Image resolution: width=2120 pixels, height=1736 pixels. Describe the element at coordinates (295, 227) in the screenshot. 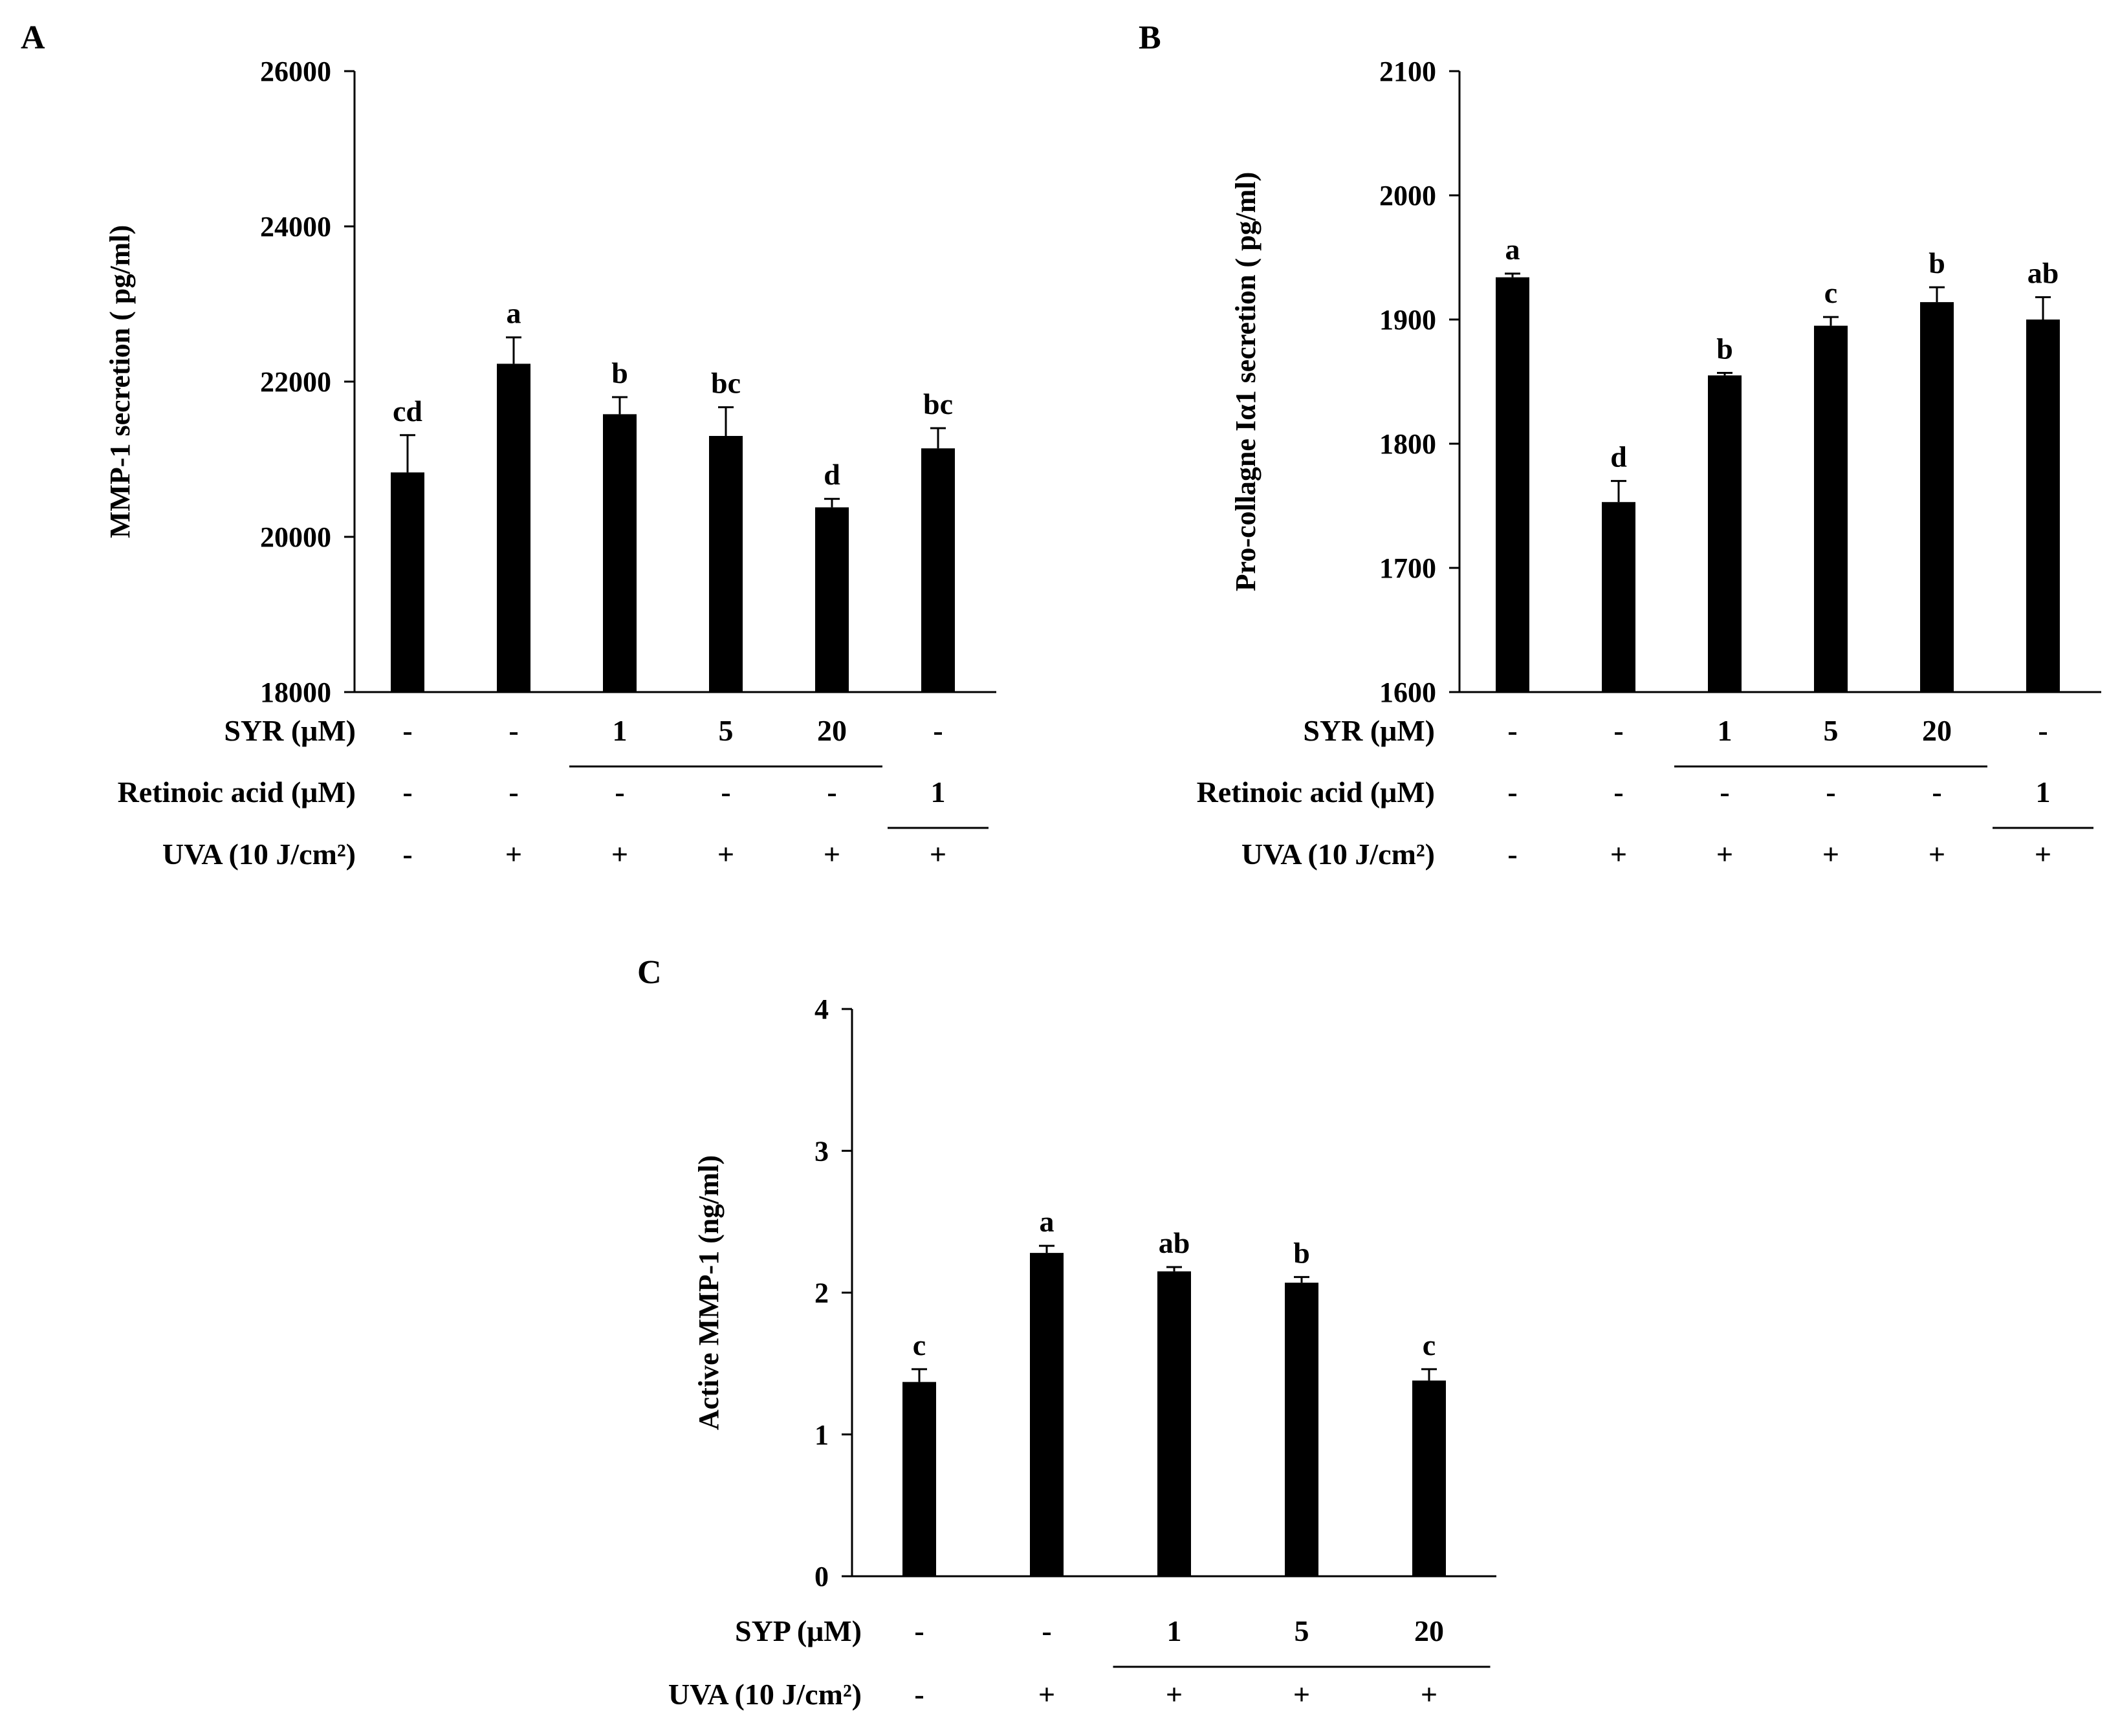

I see `y-tick-label: 24000` at that location.